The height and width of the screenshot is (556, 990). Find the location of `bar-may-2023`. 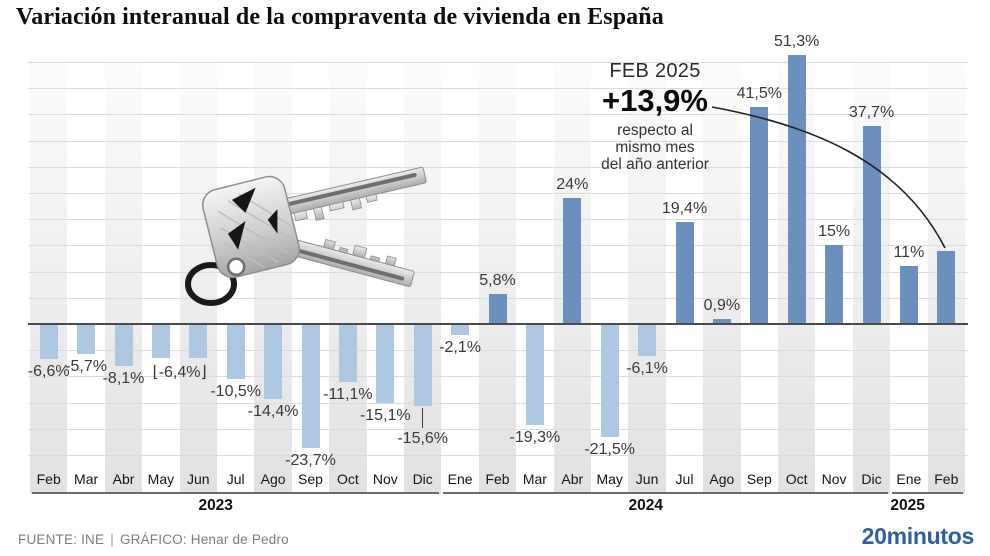

bar-may-2023 is located at coordinates (160, 341).